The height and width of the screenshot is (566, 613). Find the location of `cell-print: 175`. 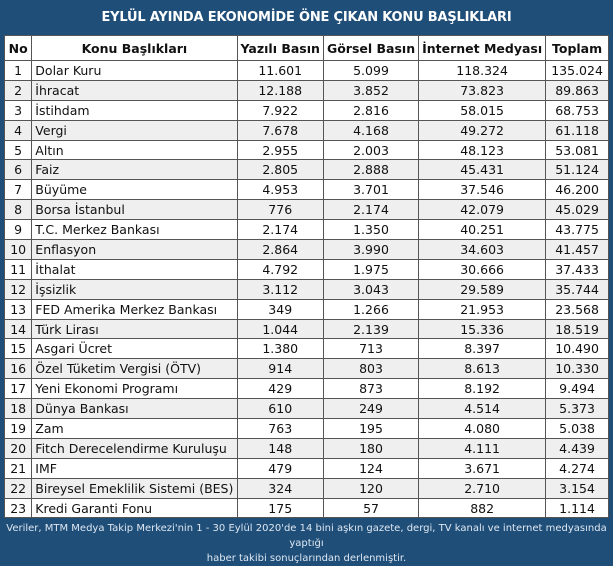

cell-print: 175 is located at coordinates (280, 508).